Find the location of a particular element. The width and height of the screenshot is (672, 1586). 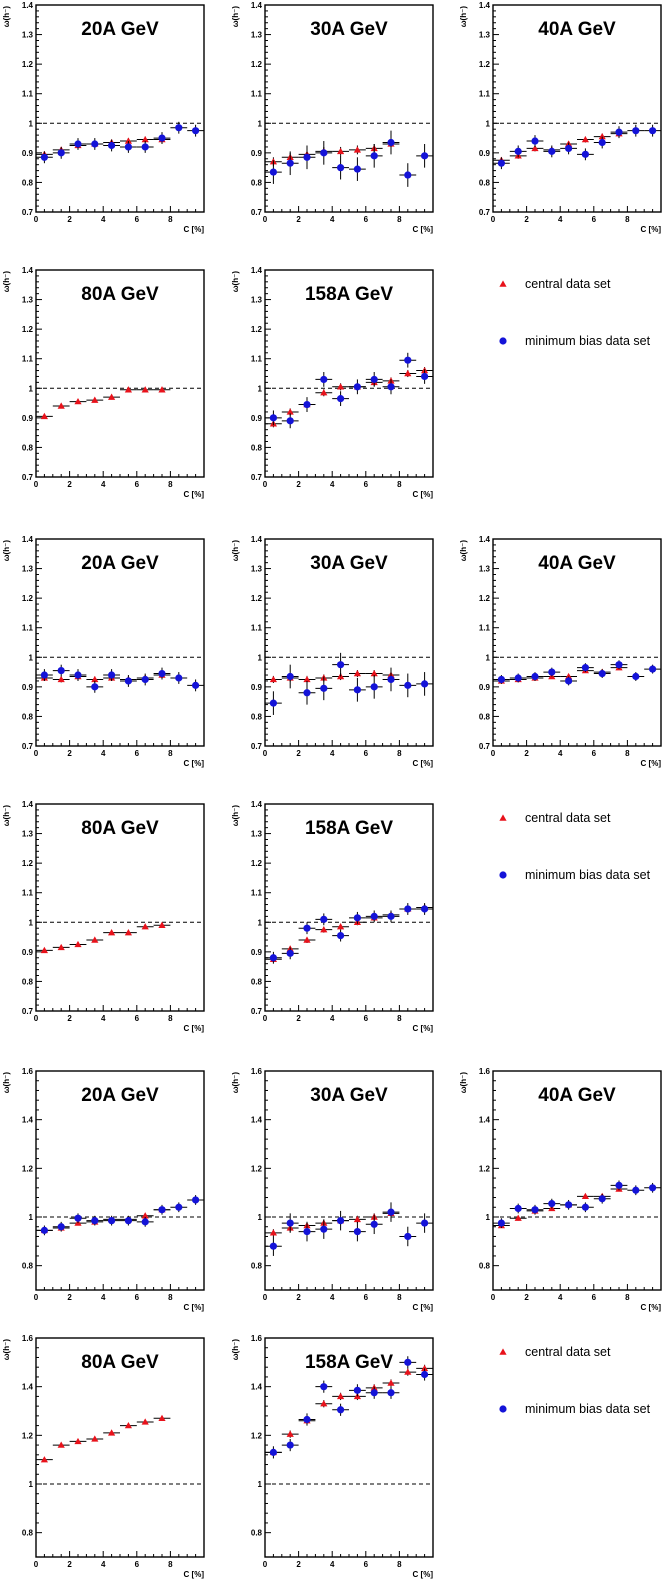

legend-label: central data set is located at coordinates (568, 818).